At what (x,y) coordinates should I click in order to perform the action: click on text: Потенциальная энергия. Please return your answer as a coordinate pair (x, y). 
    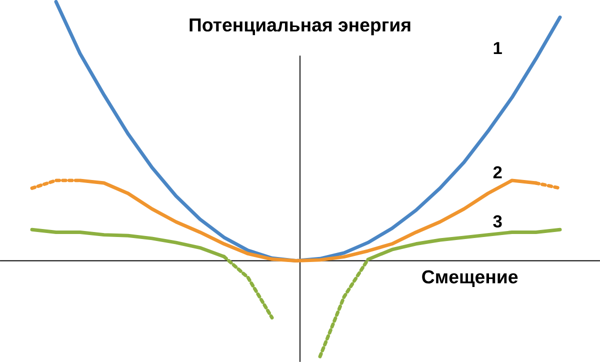
    Looking at the image, I should click on (300, 27).